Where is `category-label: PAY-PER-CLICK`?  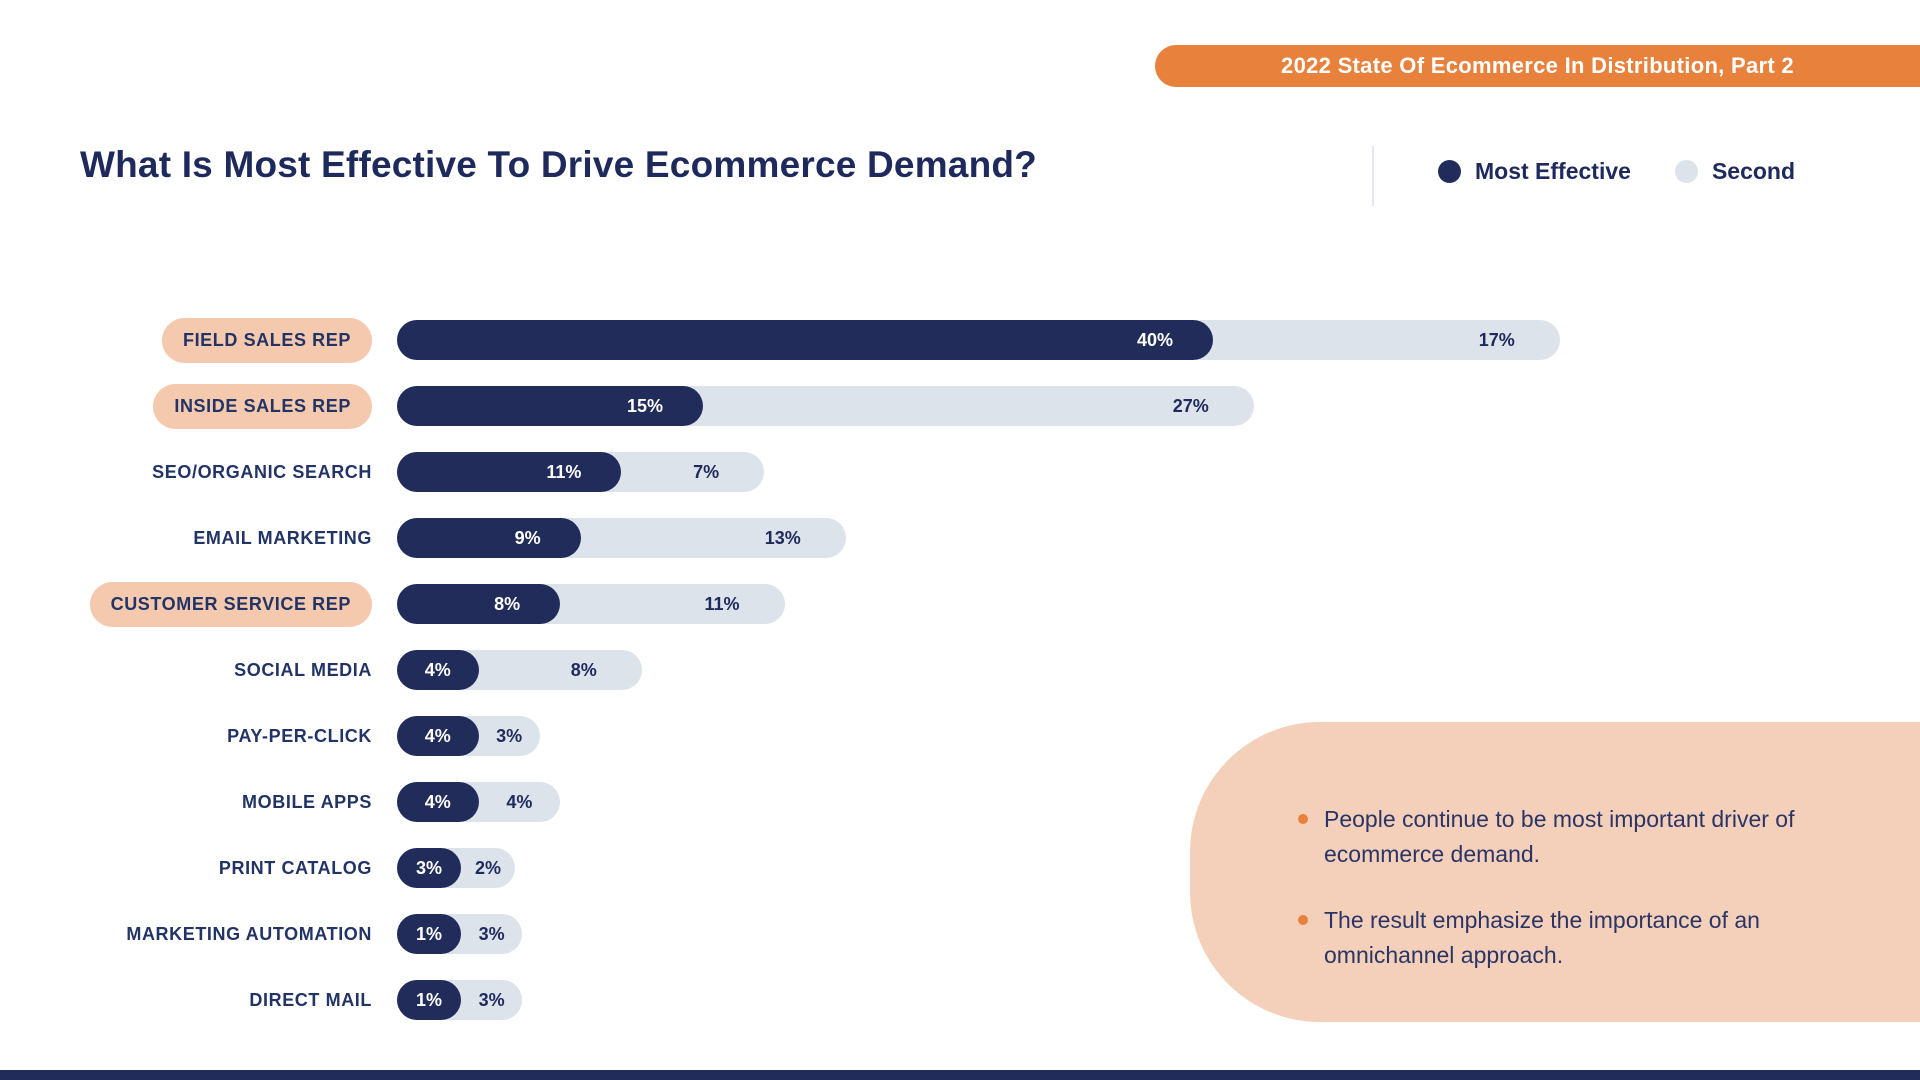
category-label: PAY-PER-CLICK is located at coordinates (299, 735).